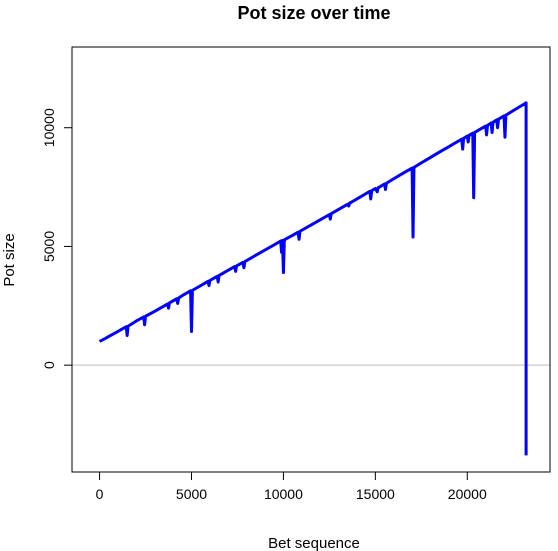 The height and width of the screenshot is (551, 558). What do you see at coordinates (467, 494) in the screenshot?
I see `x-tick-label: 20000` at bounding box center [467, 494].